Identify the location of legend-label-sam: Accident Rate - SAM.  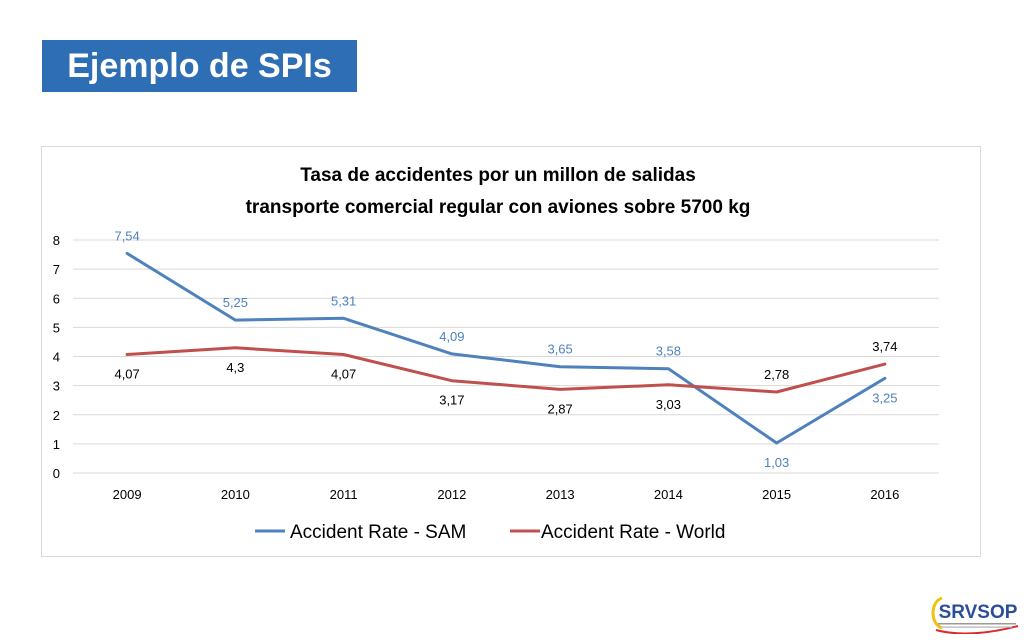
(378, 532).